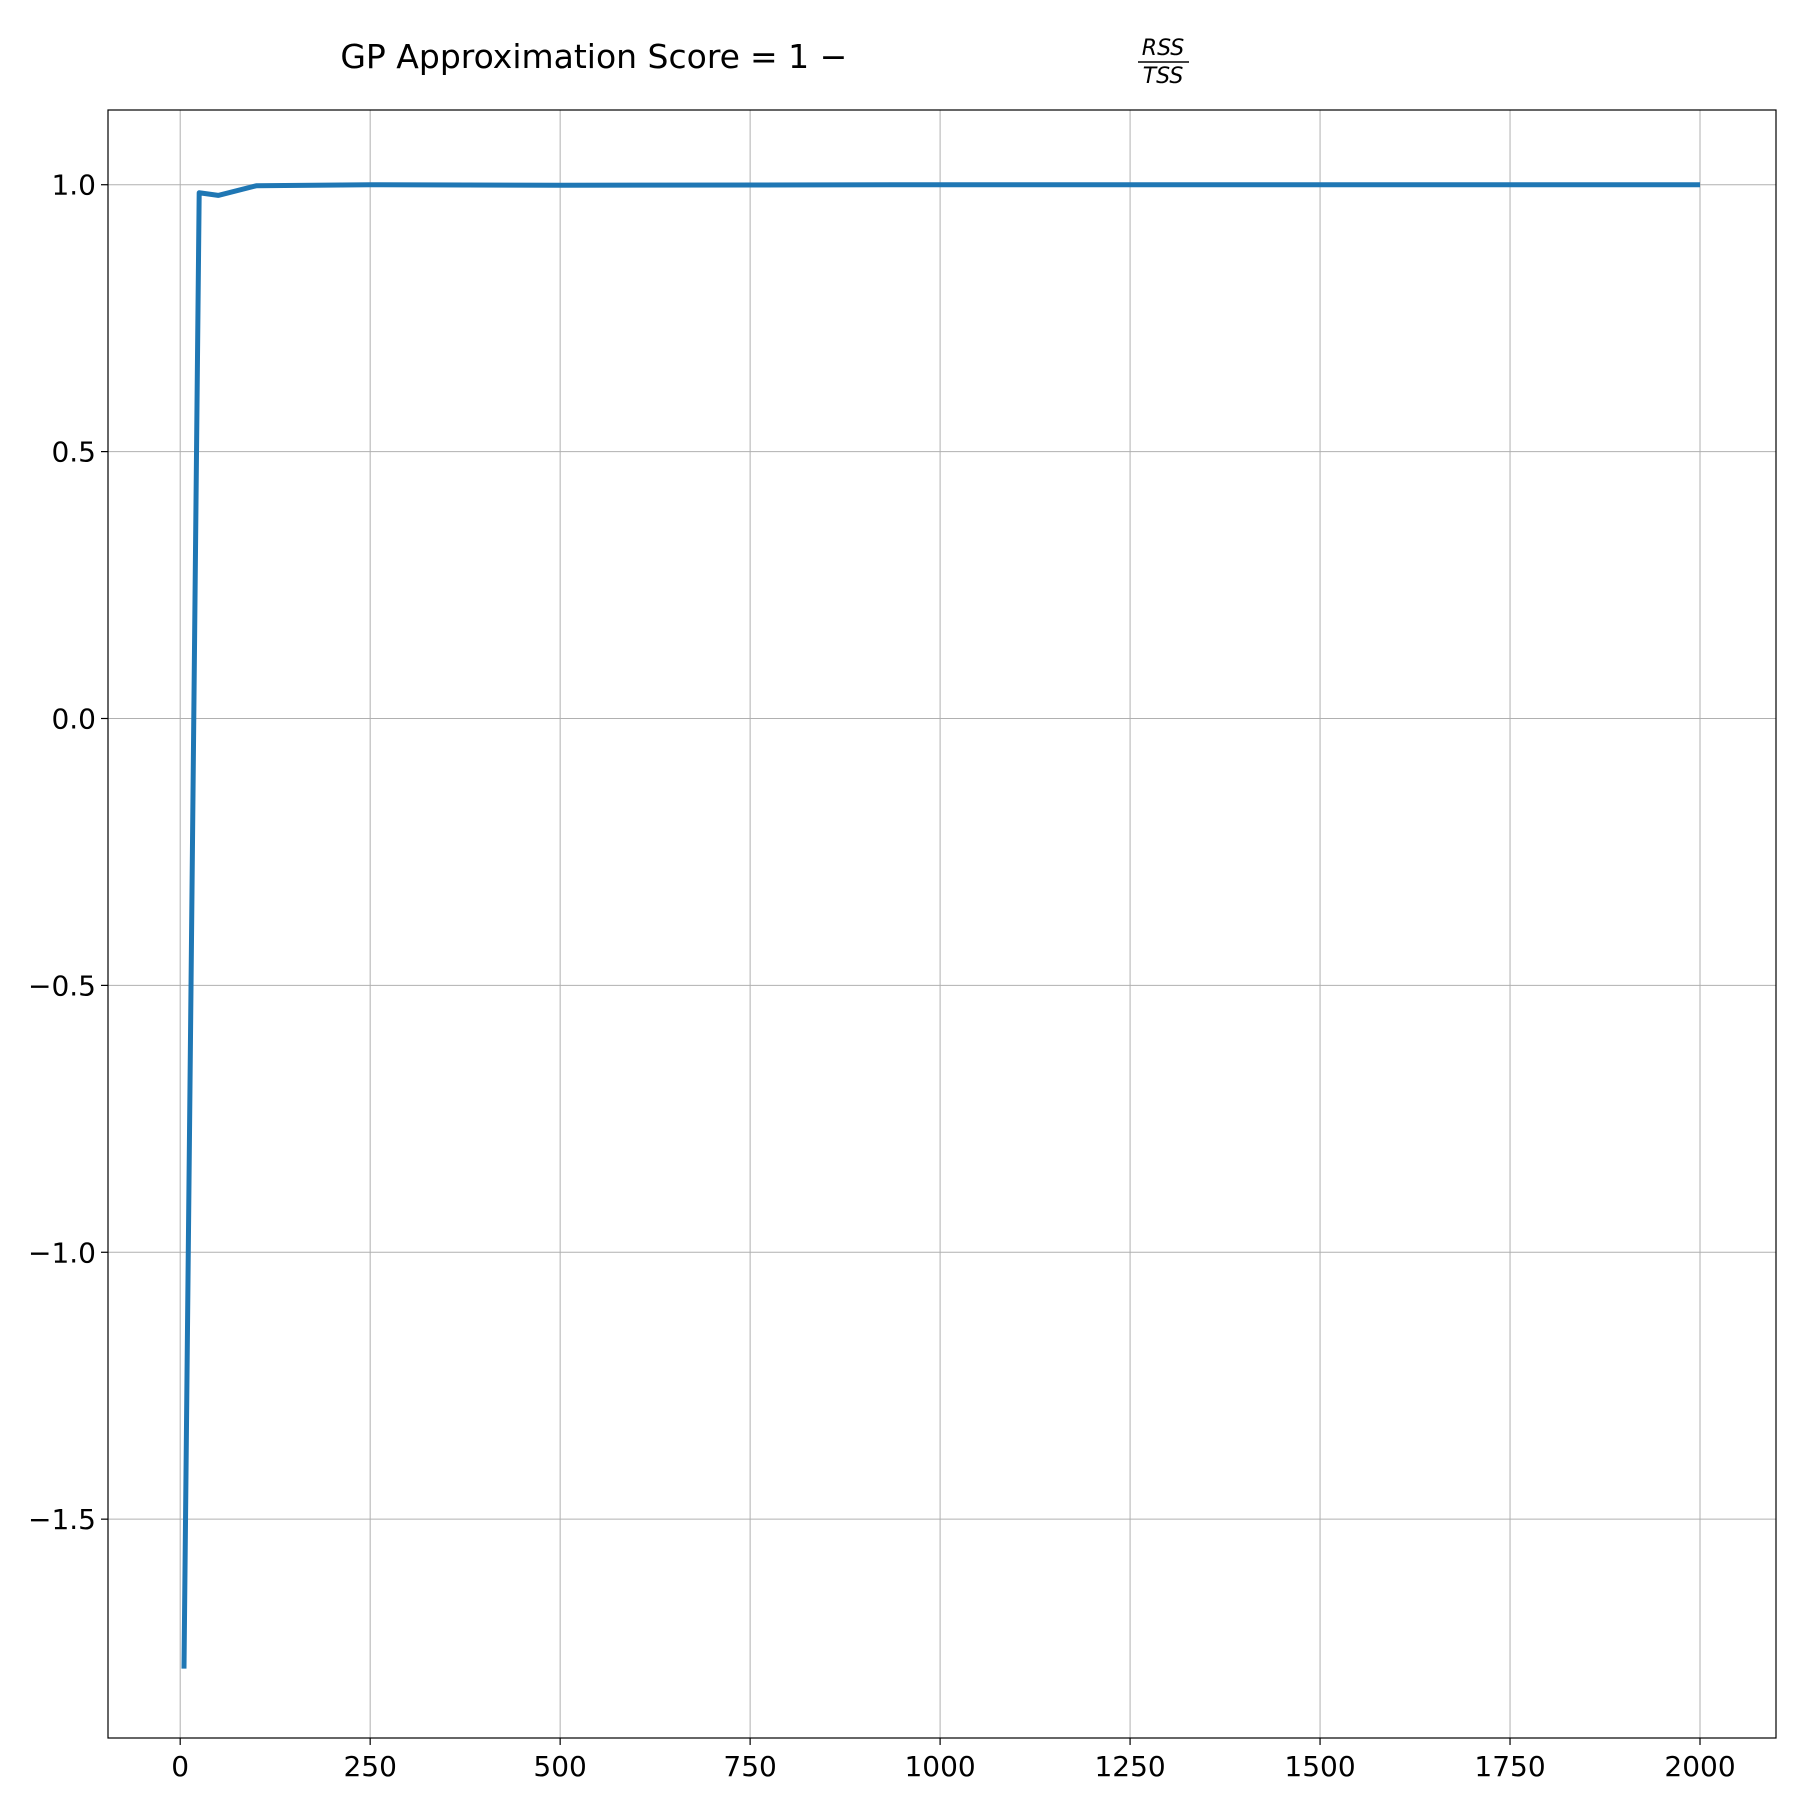  Describe the element at coordinates (1699, 1766) in the screenshot. I see `x-tick-label: 2000` at that location.